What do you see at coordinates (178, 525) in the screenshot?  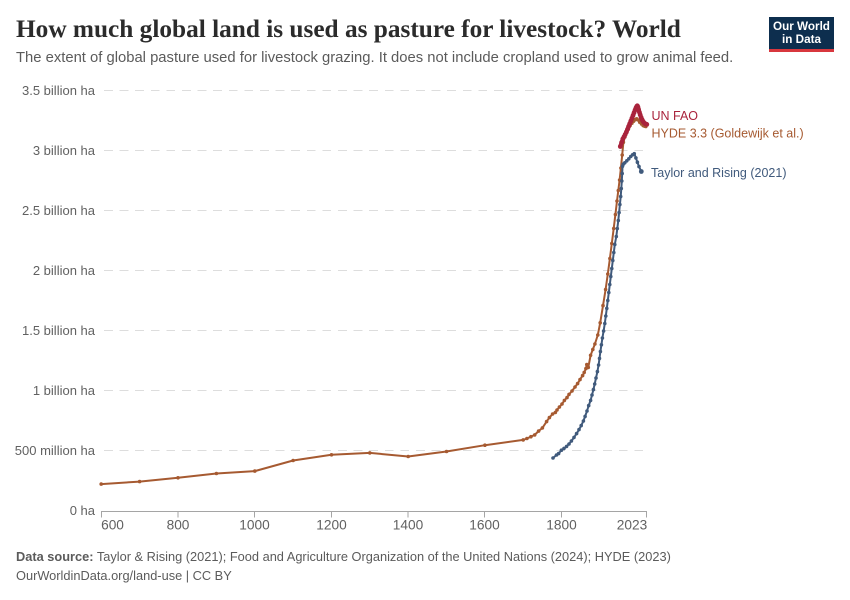 I see `svg-text: 800` at bounding box center [178, 525].